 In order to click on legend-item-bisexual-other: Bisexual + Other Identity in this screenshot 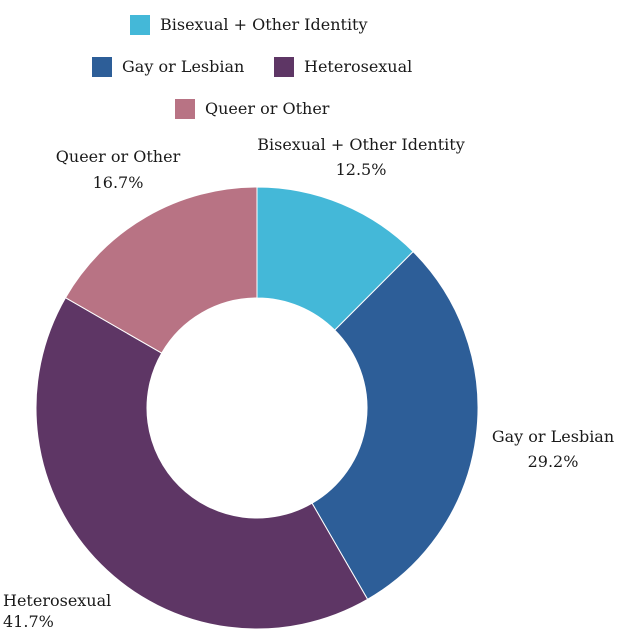, I will do `click(249, 25)`.